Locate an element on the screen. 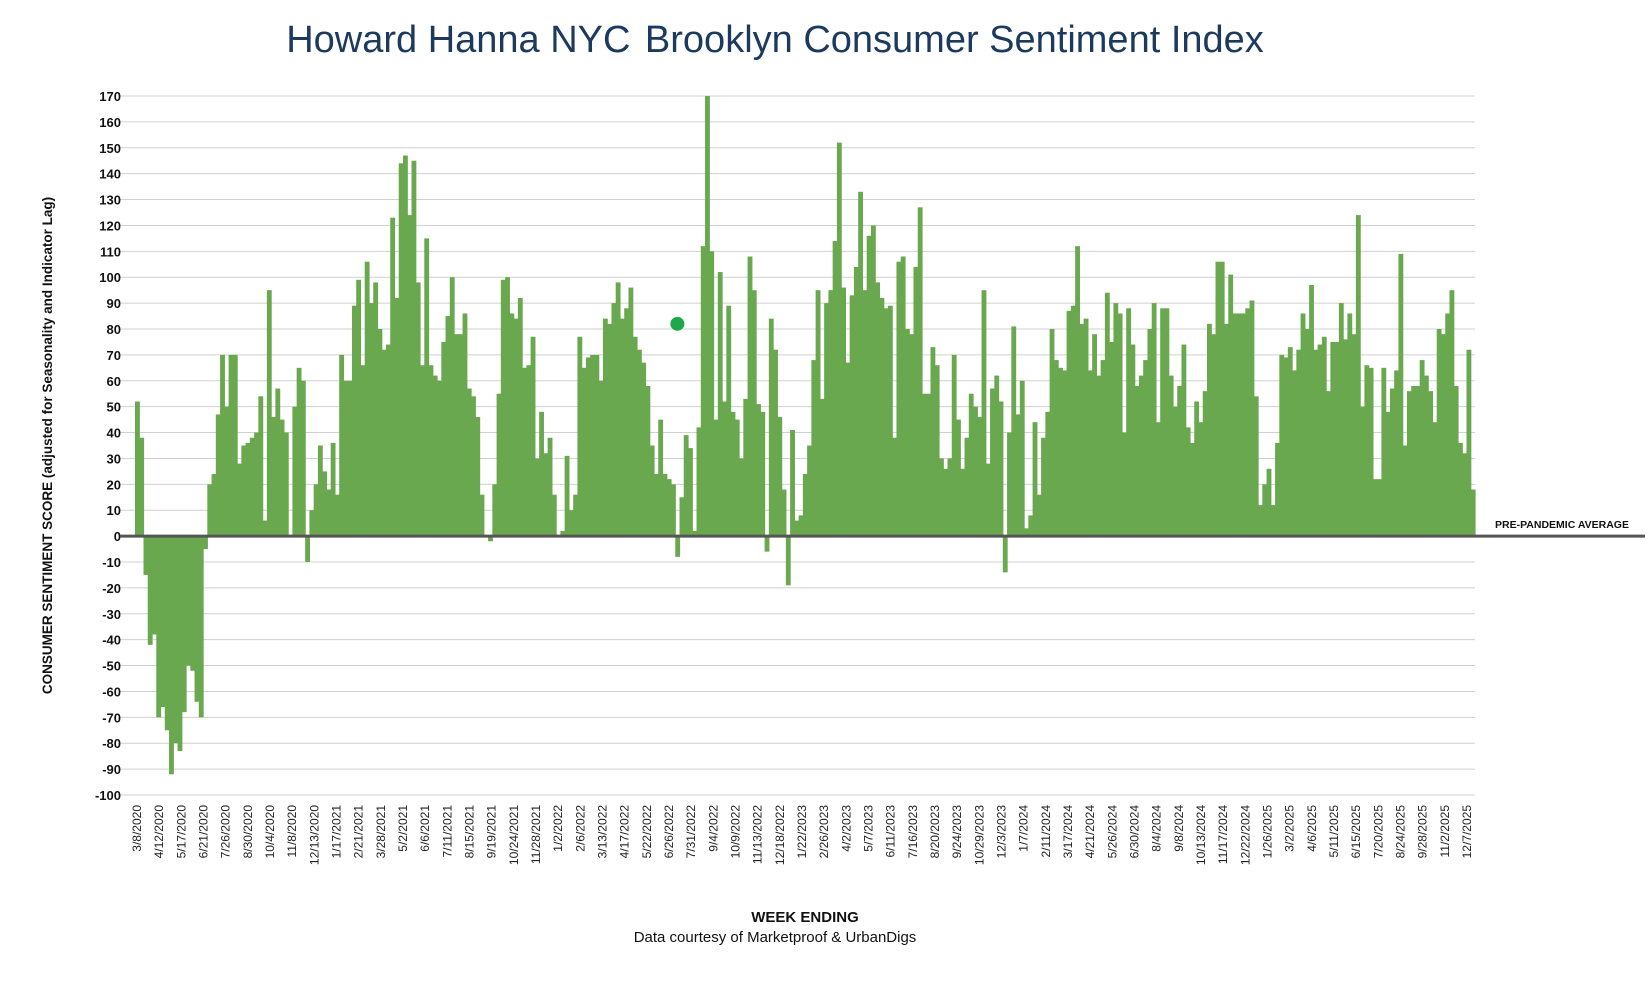 Image resolution: width=1652 pixels, height=986 pixels. x-tick-label: 3/17/2024 is located at coordinates (1068, 832).